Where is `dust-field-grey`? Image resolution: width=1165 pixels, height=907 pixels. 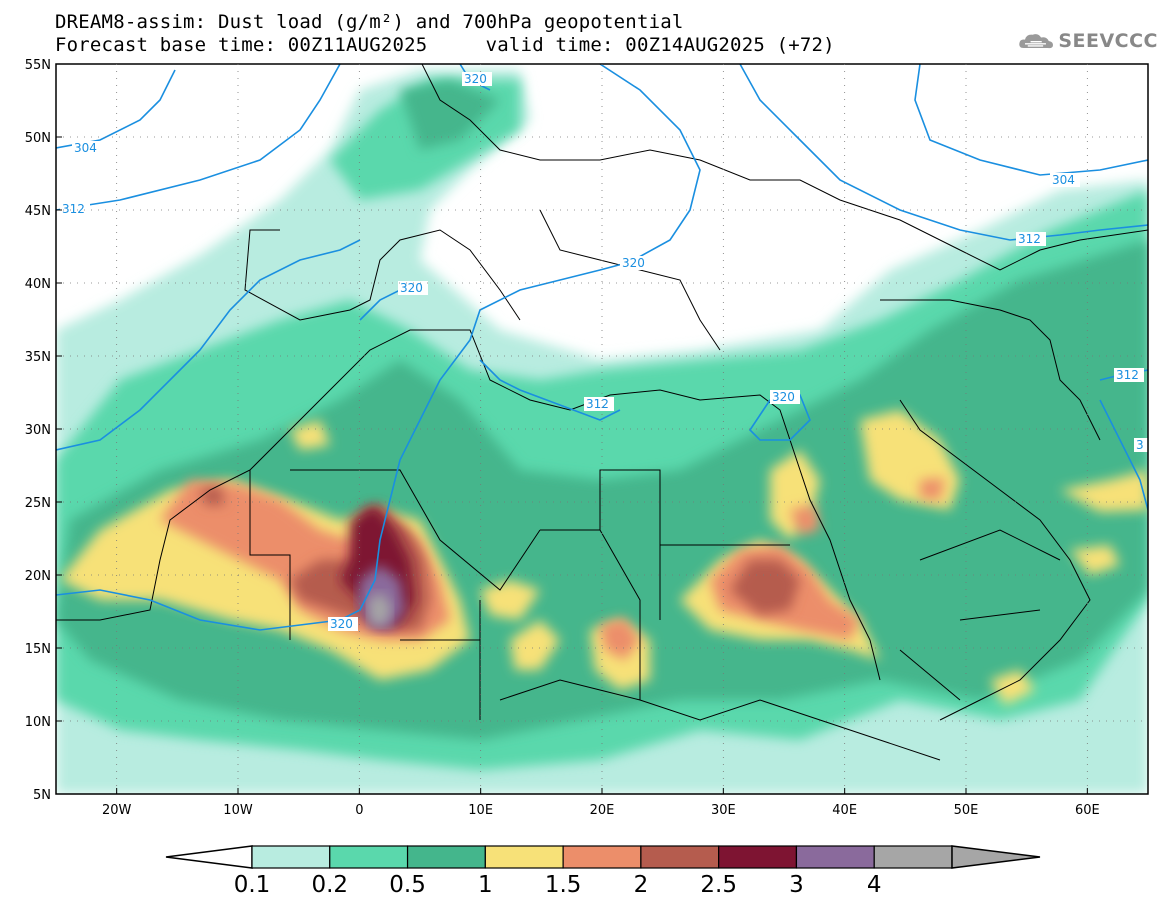
dust-field-grey is located at coordinates (380, 609).